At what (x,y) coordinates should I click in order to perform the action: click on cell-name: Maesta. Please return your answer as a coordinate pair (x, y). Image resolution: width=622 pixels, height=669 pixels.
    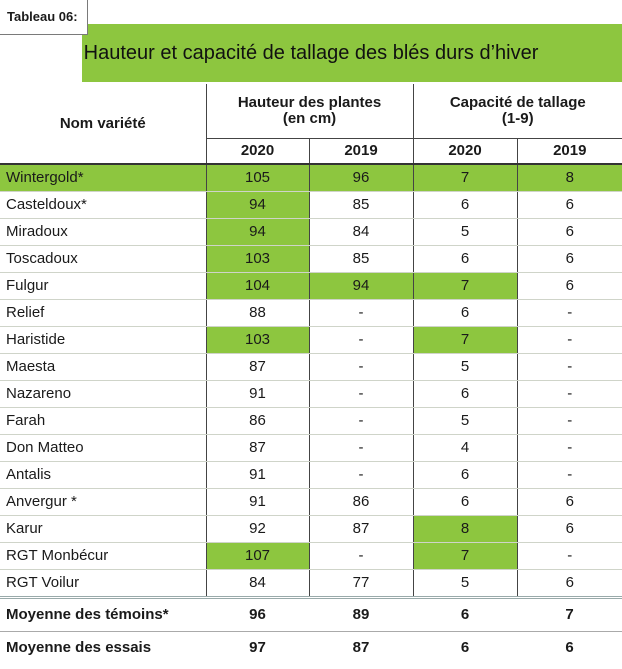
    Looking at the image, I should click on (103, 367).